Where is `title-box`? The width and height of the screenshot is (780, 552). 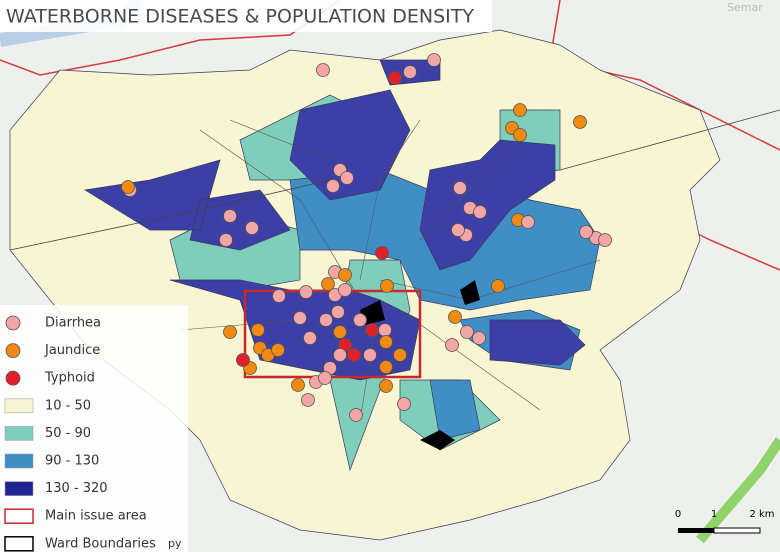 title-box is located at coordinates (246, 16).